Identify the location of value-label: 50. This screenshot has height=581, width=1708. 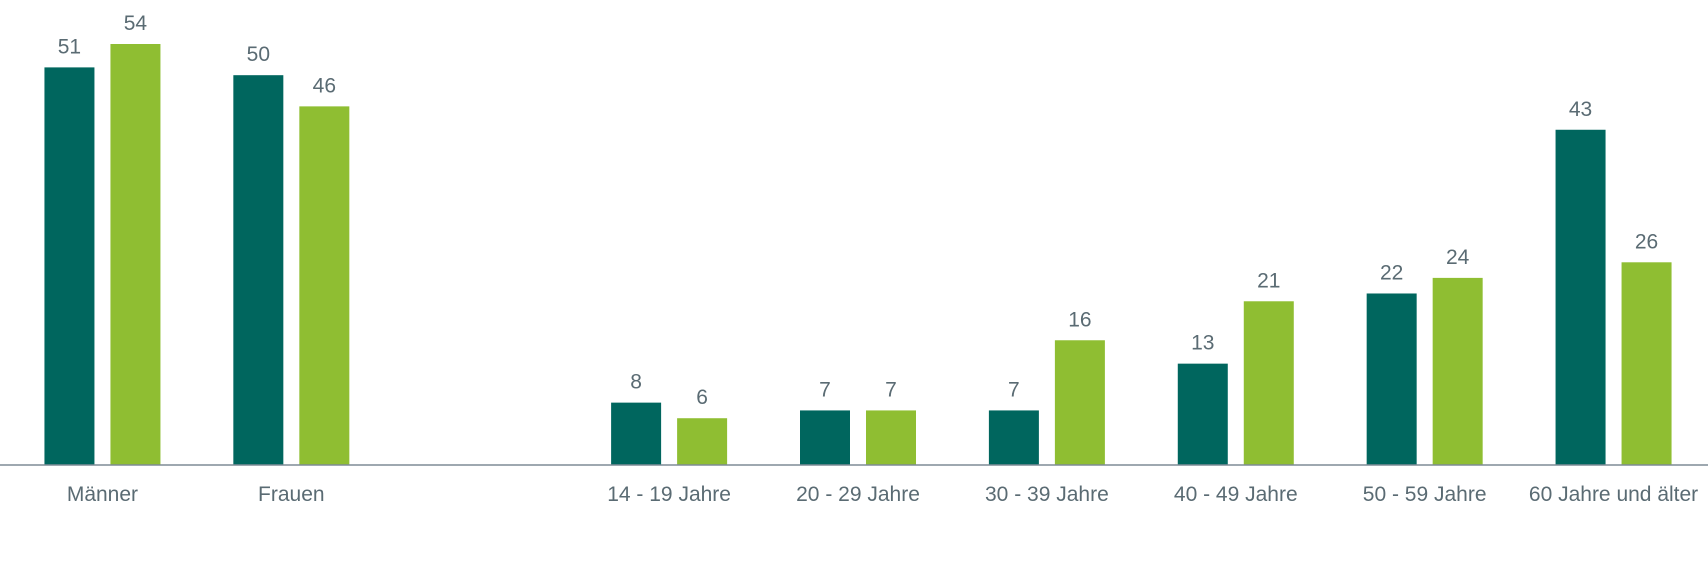
(258, 54).